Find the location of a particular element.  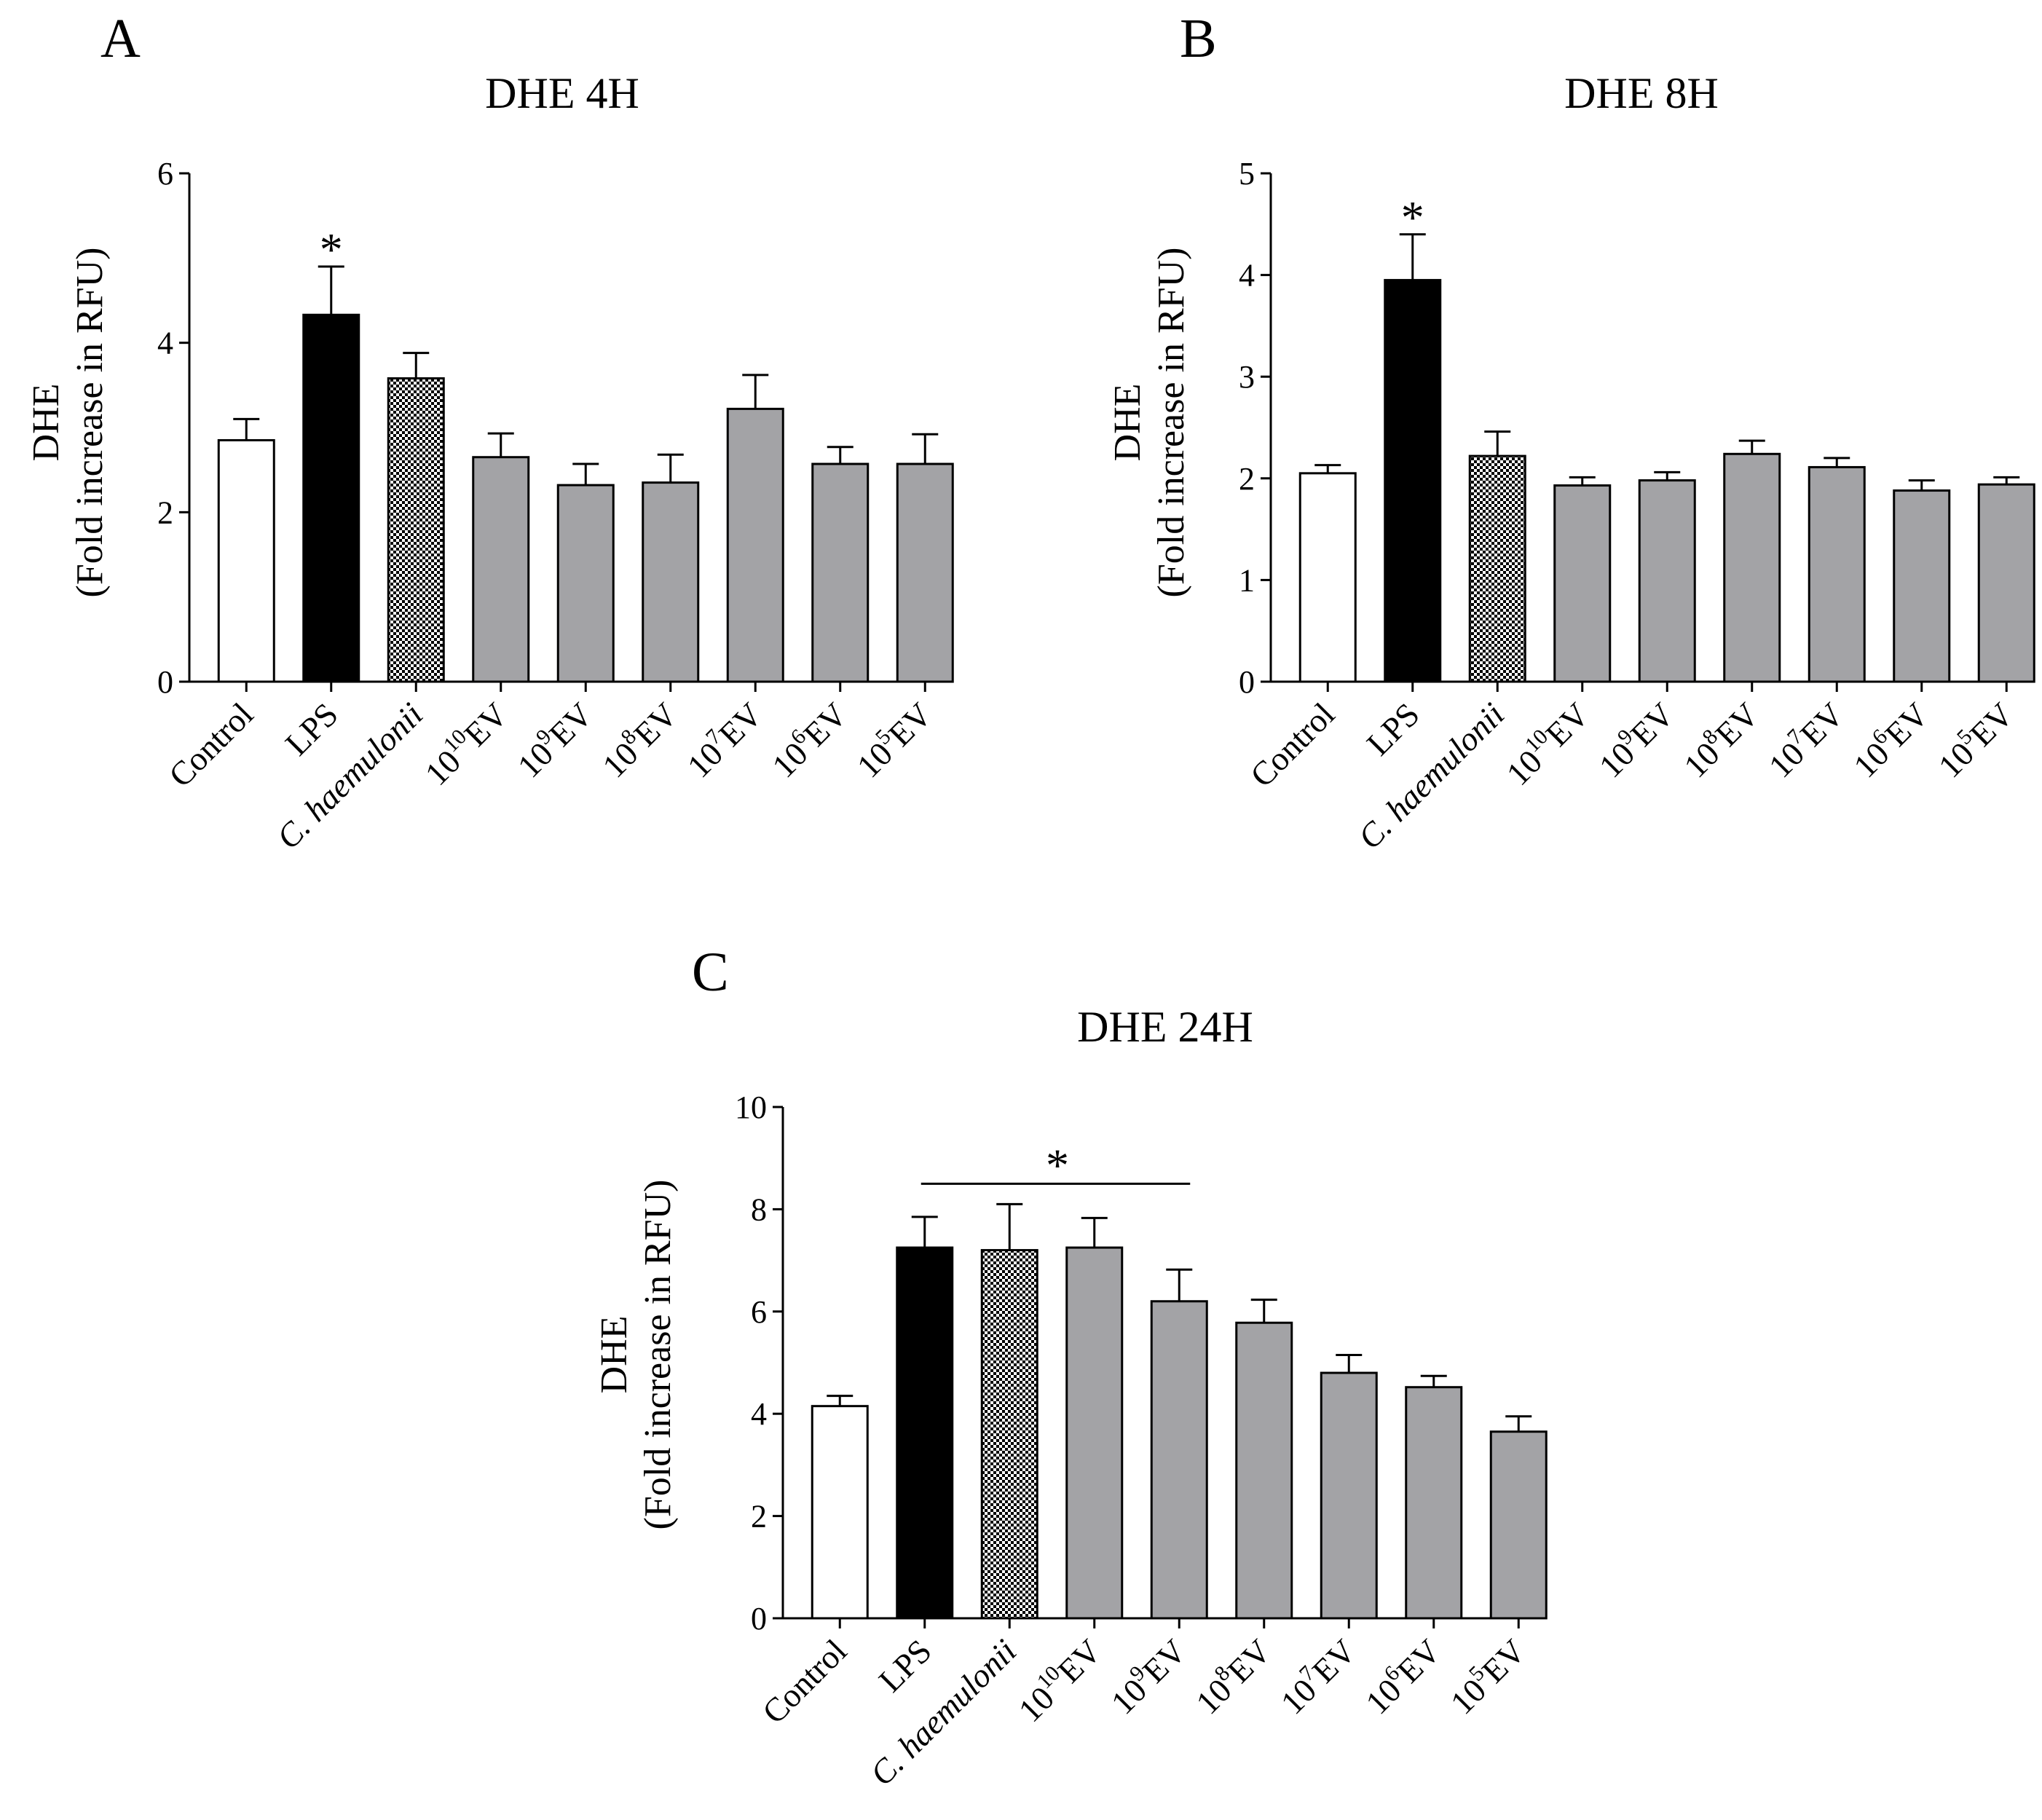

y-axis-label-a-line1: DHE is located at coordinates (46, 423).